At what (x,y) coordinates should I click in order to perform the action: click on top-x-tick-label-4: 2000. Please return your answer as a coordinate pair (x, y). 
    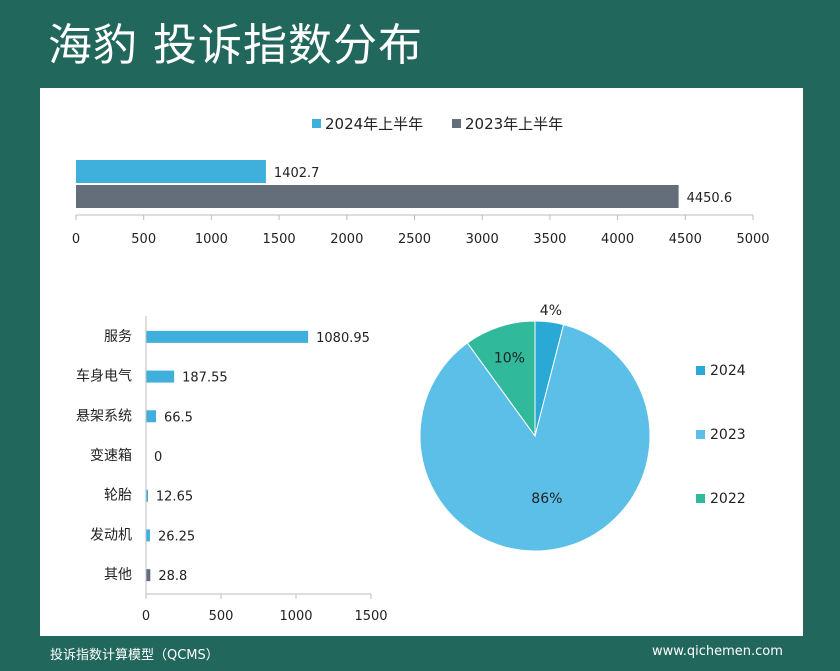
    Looking at the image, I should click on (346, 239).